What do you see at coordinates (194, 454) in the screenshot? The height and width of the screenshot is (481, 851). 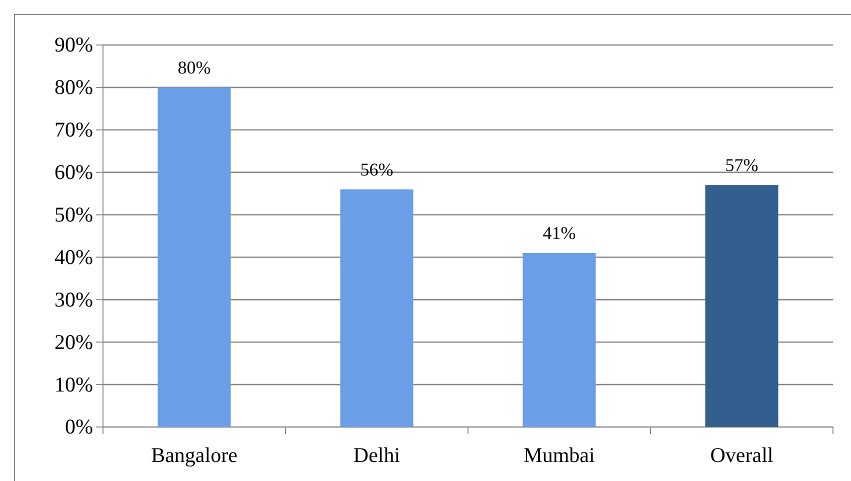 I see `x-tick-label: Bangalore` at bounding box center [194, 454].